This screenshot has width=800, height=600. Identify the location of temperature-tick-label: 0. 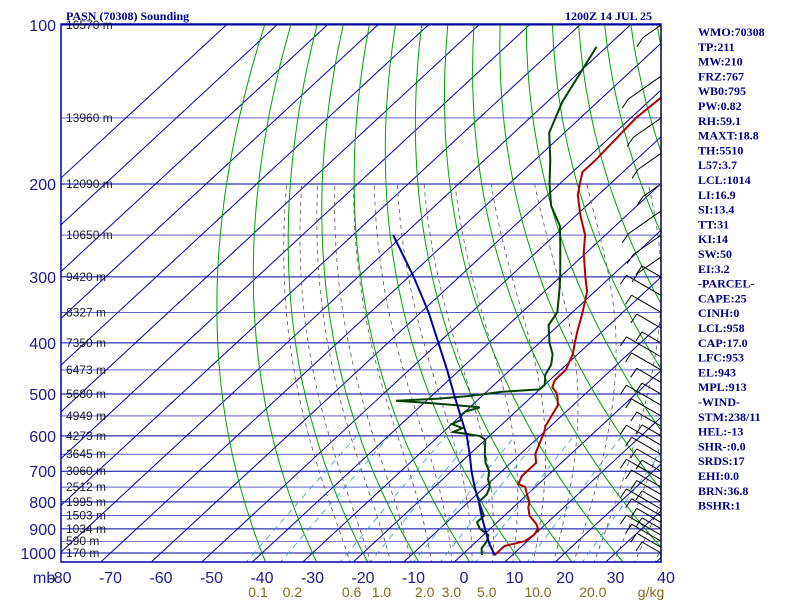
(464, 578).